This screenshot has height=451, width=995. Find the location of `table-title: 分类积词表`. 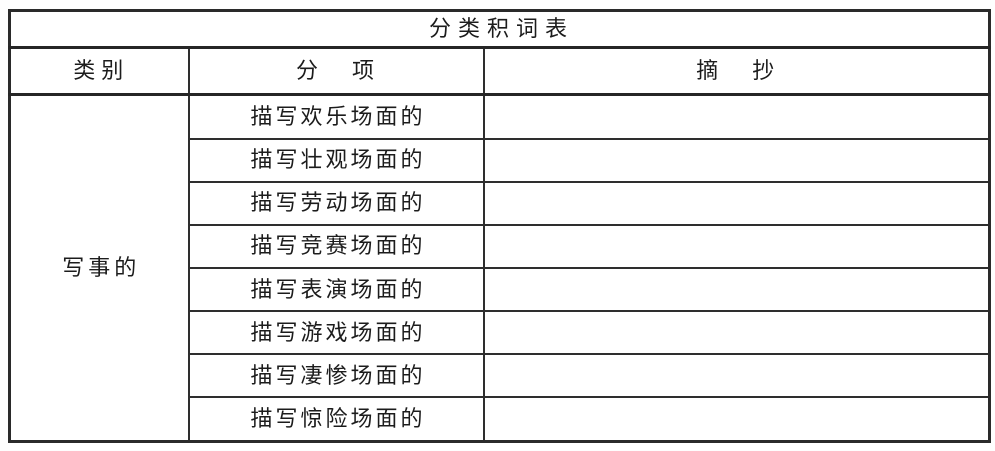

table-title: 分类积词表 is located at coordinates (499, 29).